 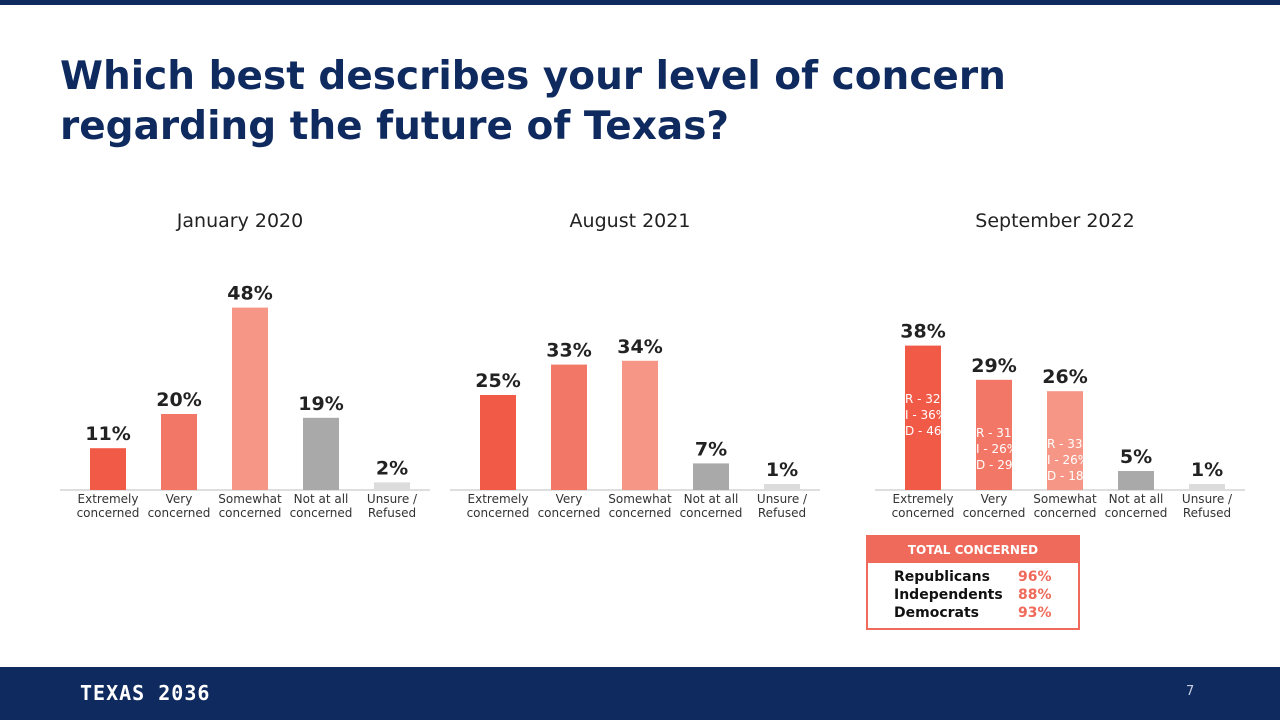 I want to click on chart-title: August 2021, so click(x=630, y=221).